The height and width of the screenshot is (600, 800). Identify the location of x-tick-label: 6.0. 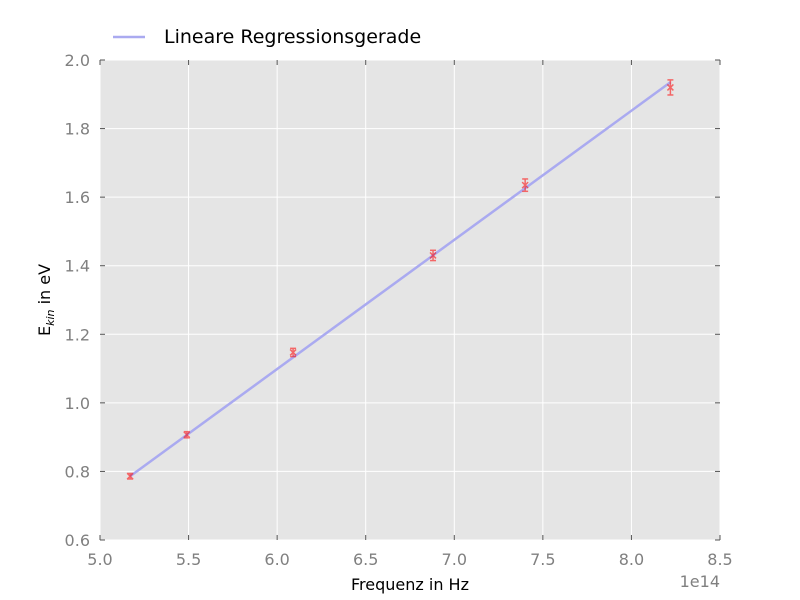
(276, 559).